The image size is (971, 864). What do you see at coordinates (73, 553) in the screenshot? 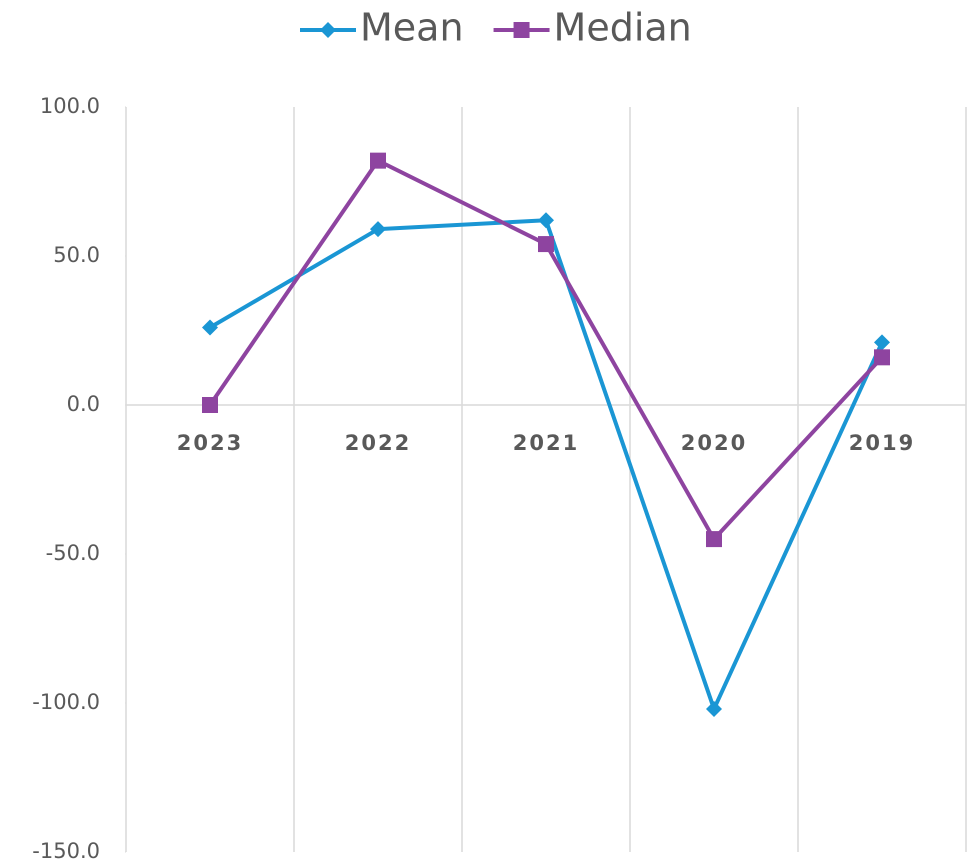
I see `y-tick-label: -50.0` at bounding box center [73, 553].